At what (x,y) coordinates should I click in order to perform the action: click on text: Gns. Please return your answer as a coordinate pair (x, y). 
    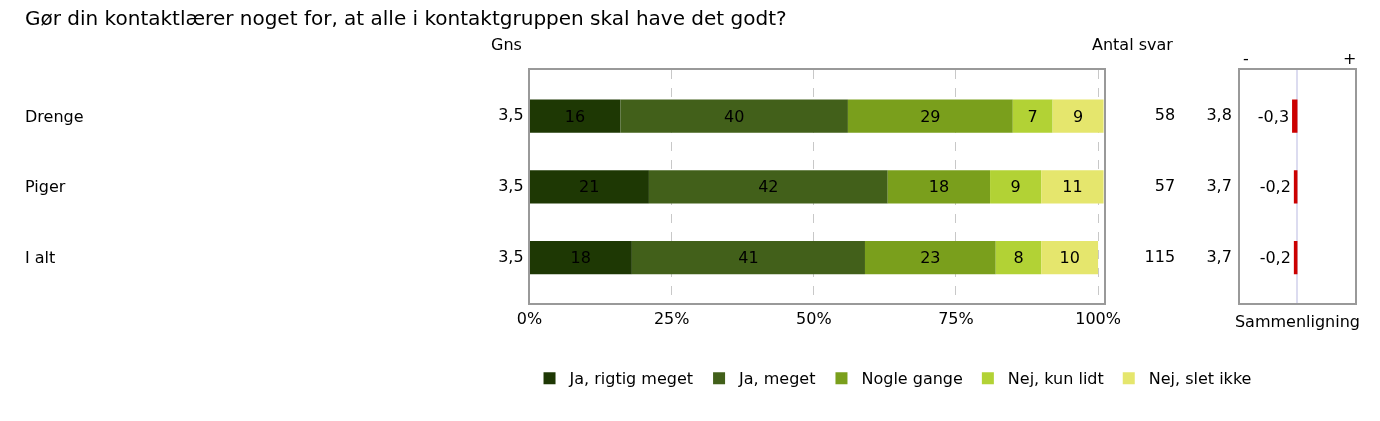
    Looking at the image, I should click on (506, 44).